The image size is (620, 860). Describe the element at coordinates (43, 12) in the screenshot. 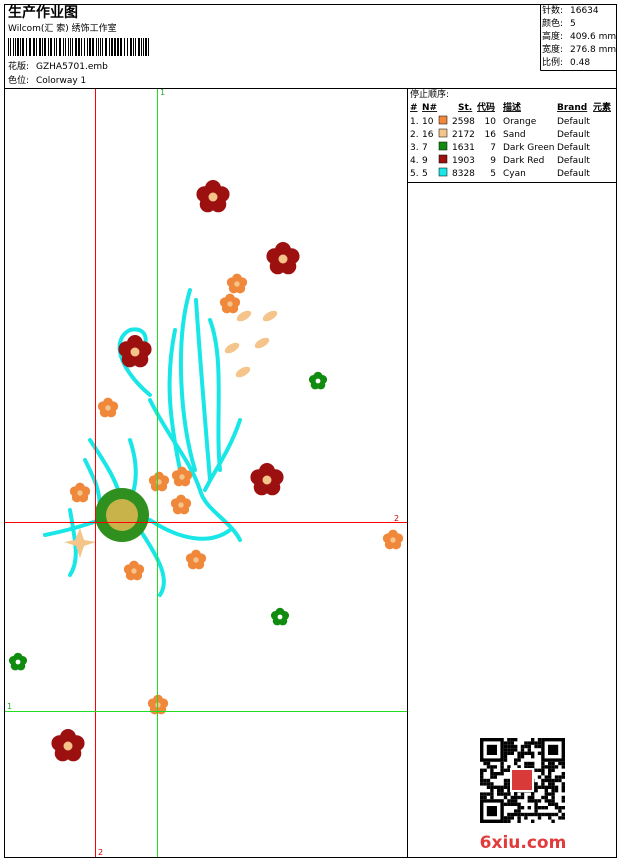

I see `title: 生产作业图` at that location.